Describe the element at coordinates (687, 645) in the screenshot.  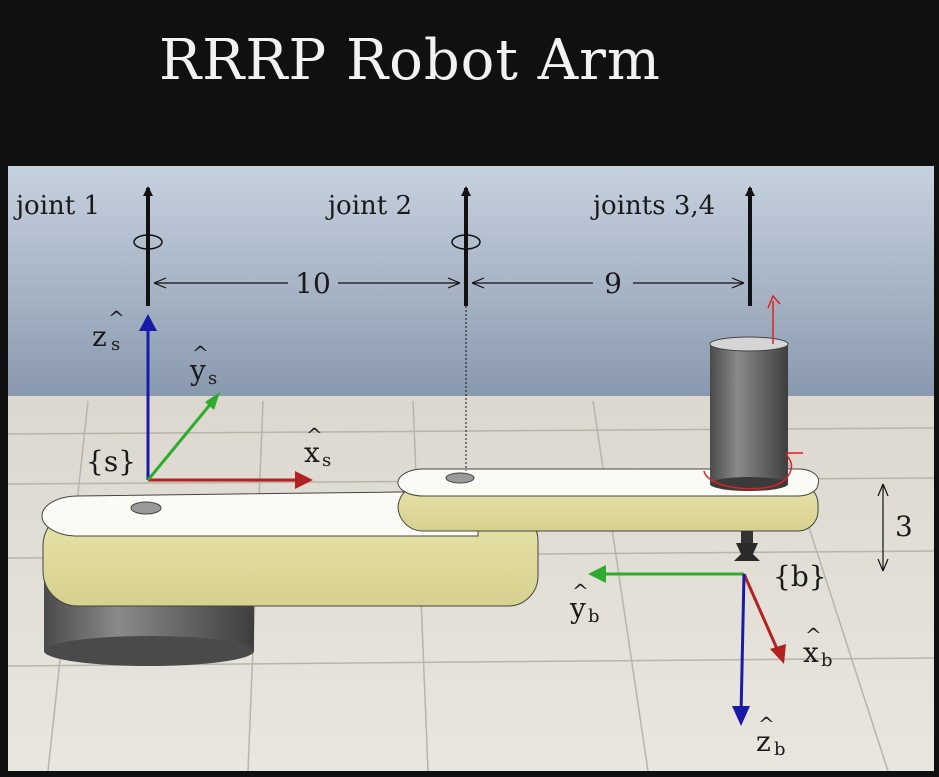
I see `body-frame-axes` at that location.